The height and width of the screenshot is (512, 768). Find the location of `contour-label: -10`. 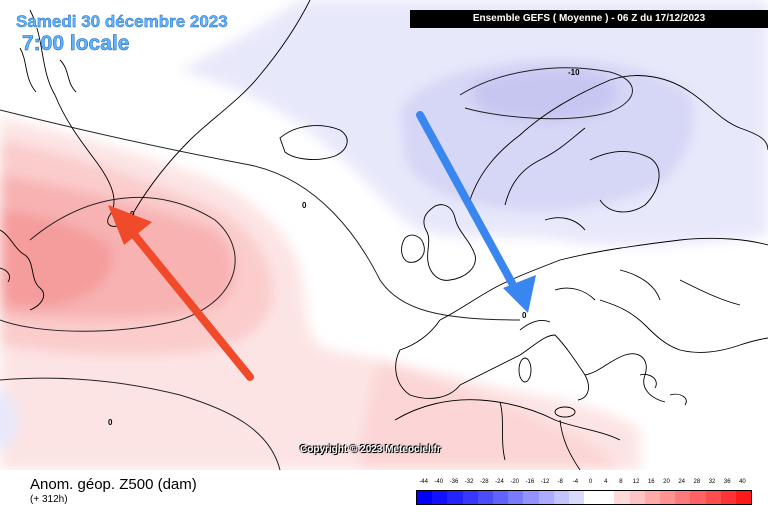

contour-label: -10 is located at coordinates (574, 72).